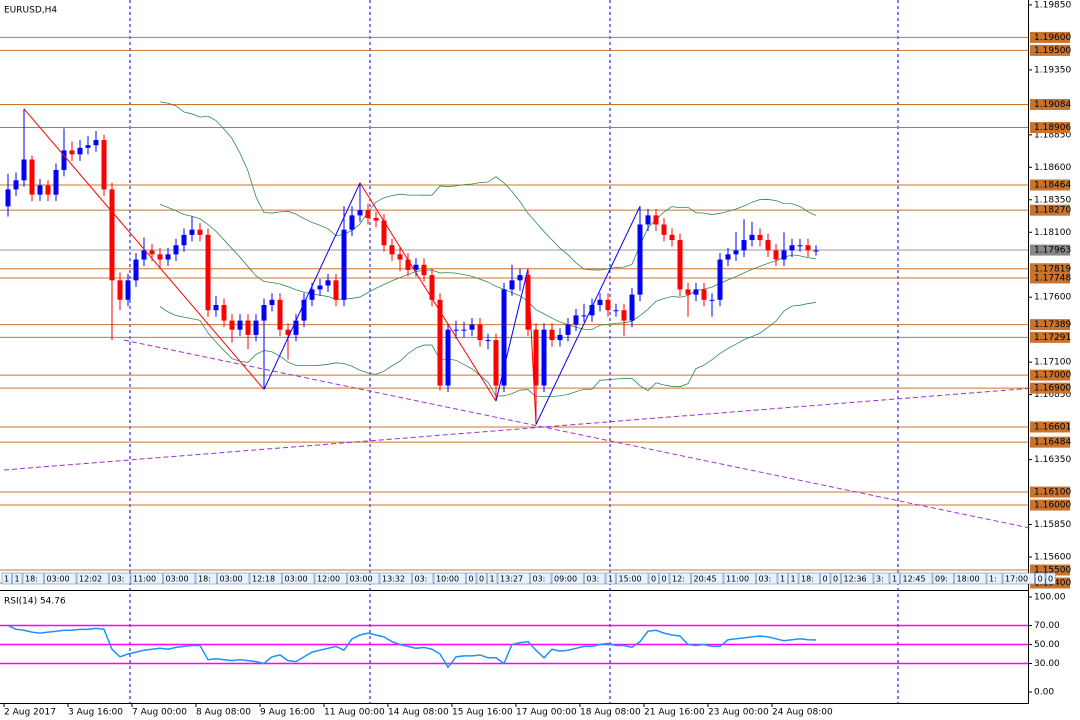 This screenshot has height=720, width=1080. I want to click on x-tick-label: 23 Aug 00:00, so click(738, 713).